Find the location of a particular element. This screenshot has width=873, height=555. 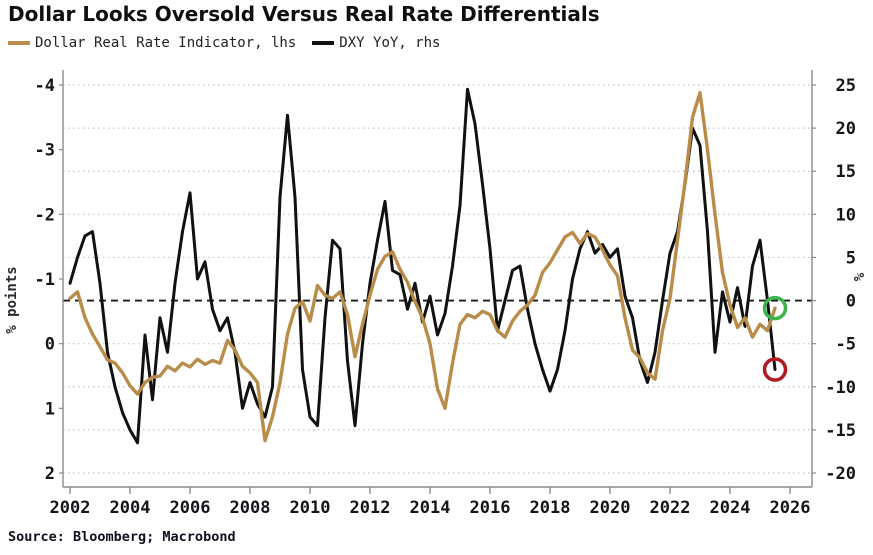

left-axis-label: % points is located at coordinates (12, 299).